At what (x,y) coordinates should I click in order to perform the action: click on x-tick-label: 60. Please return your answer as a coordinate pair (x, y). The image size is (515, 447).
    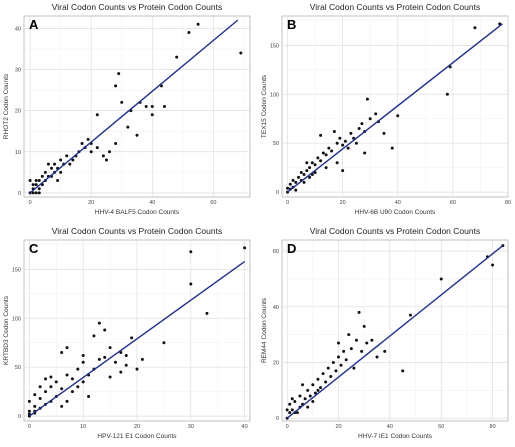
    Looking at the image, I should click on (213, 203).